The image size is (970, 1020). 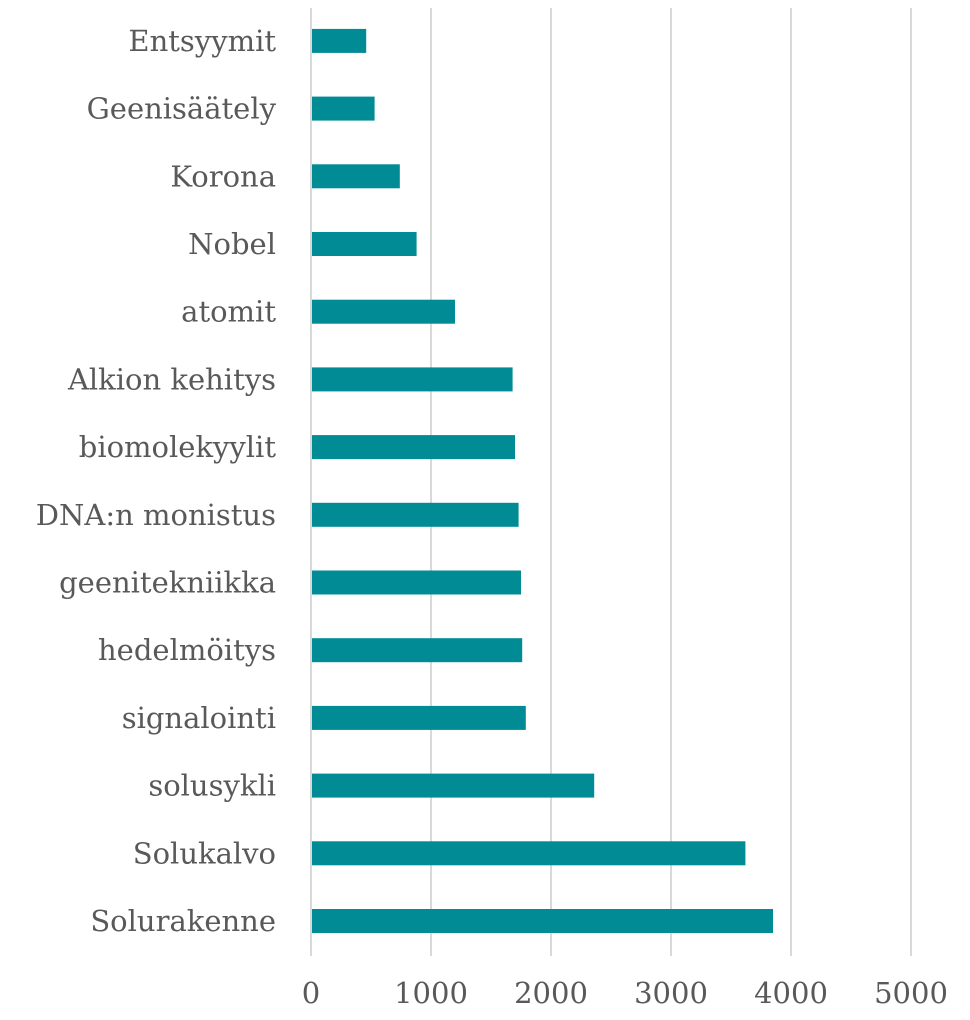 What do you see at coordinates (156, 515) in the screenshot?
I see `category-label: DNA:n monistus` at bounding box center [156, 515].